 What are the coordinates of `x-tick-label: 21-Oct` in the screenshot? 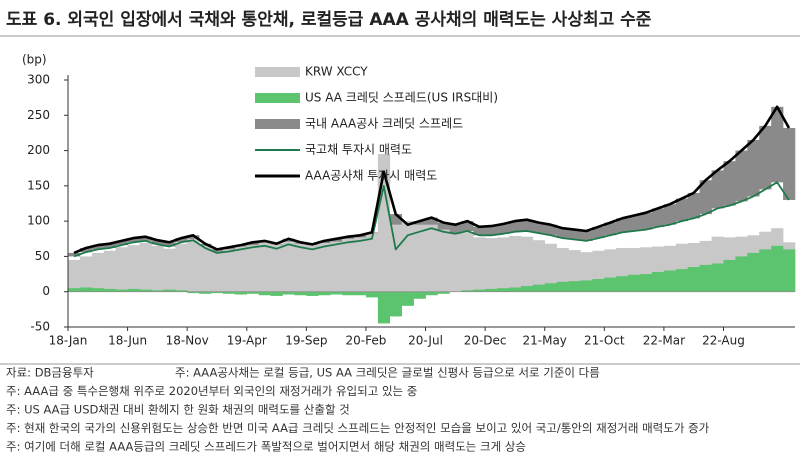 It's located at (604, 341).